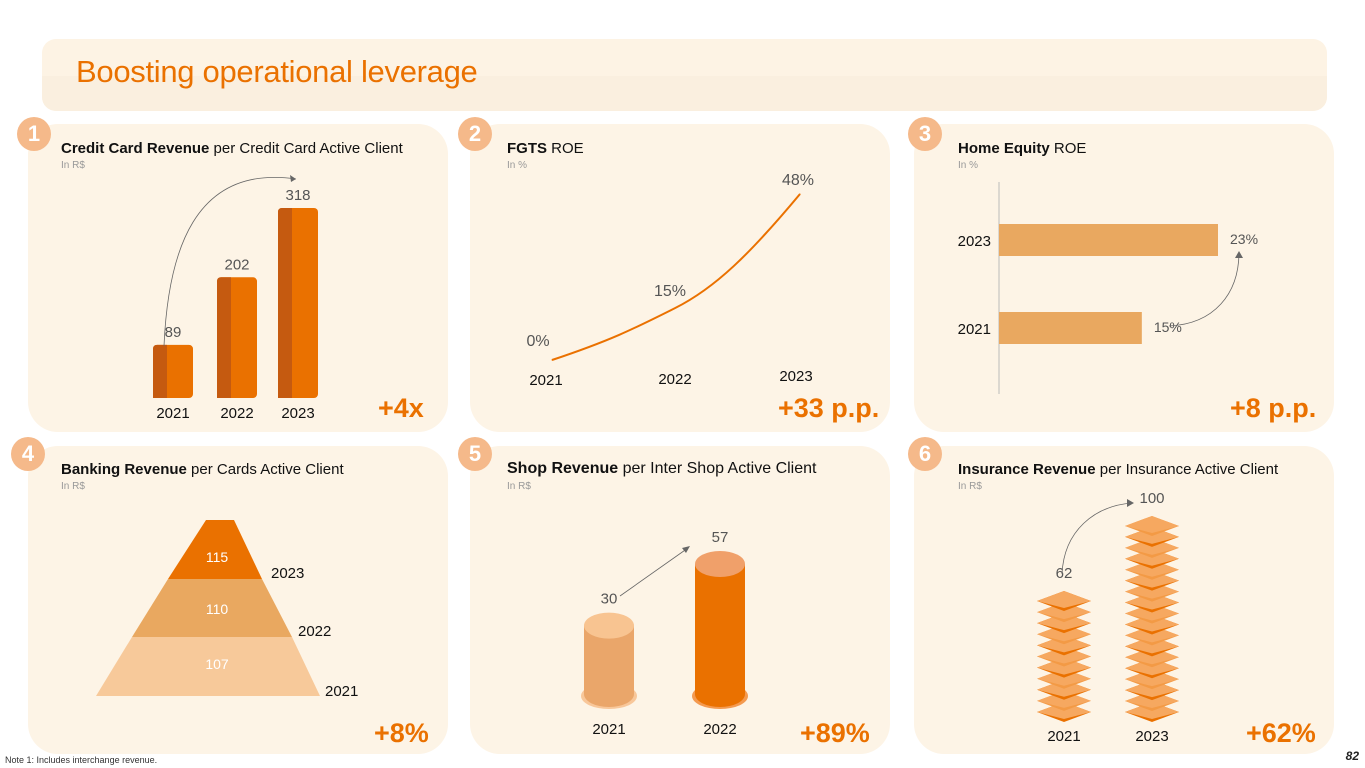  Describe the element at coordinates (1097, 538) in the screenshot. I see `chart-6-arrow` at that location.